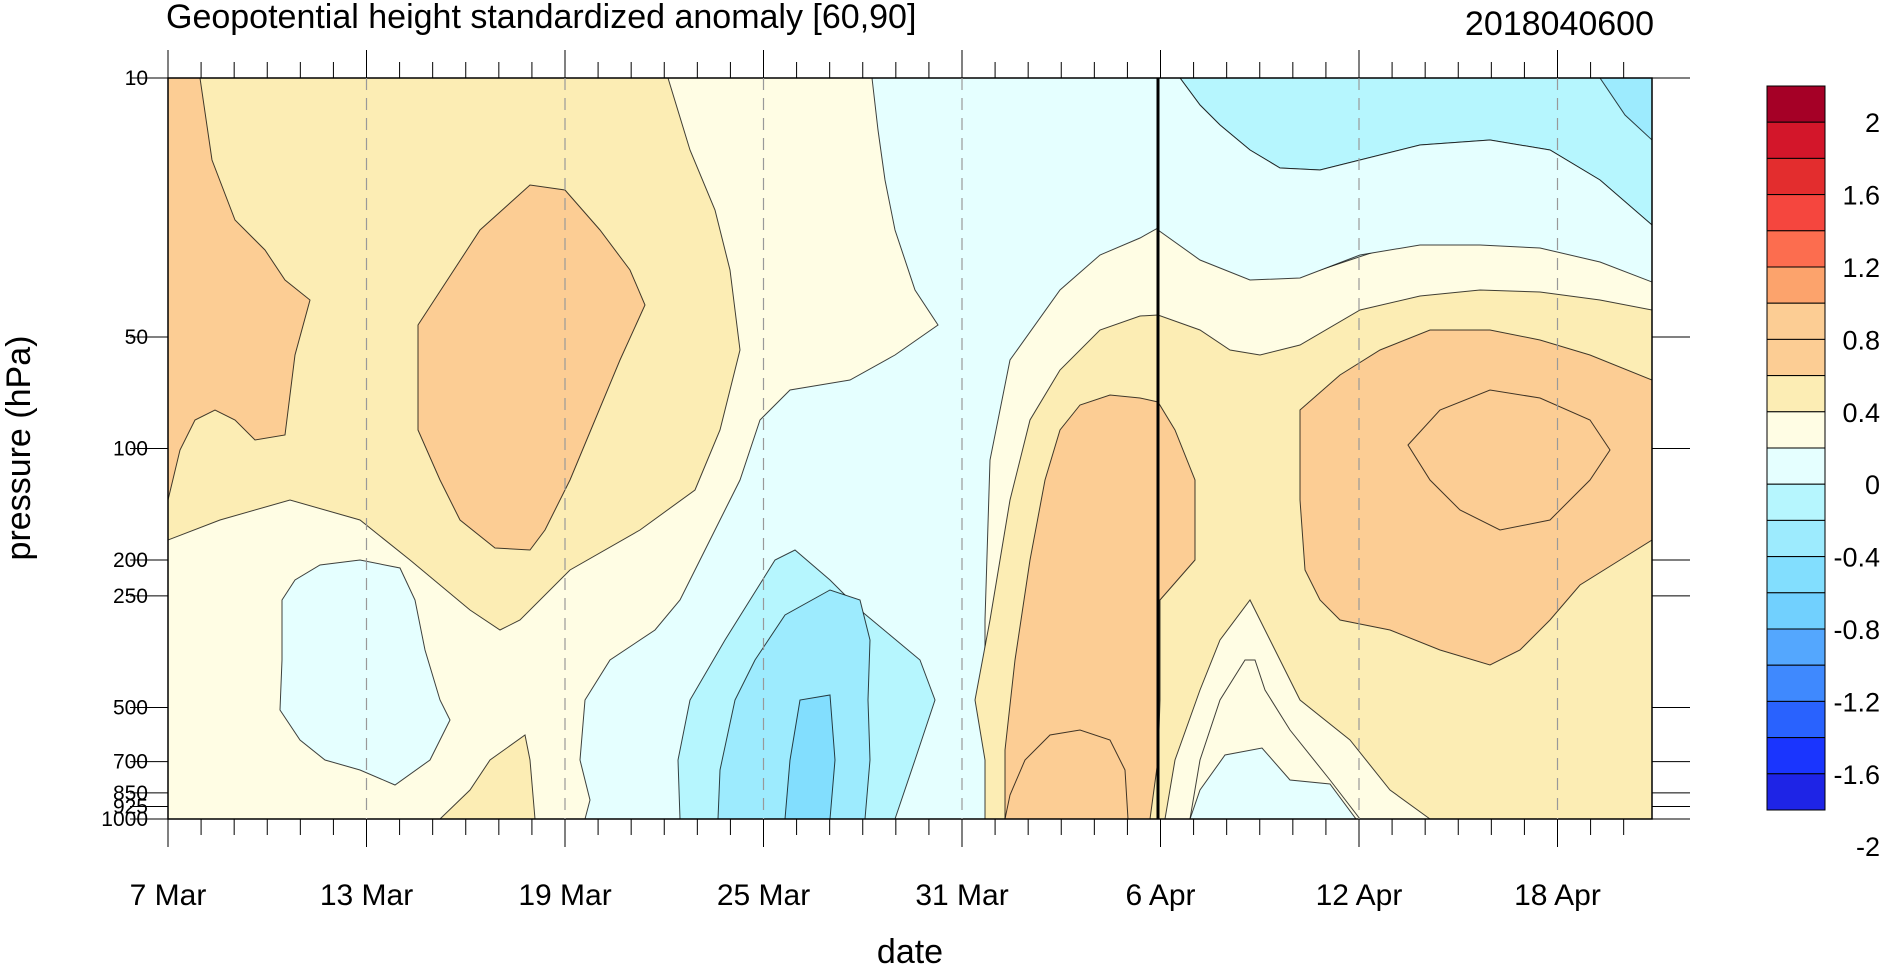 The width and height of the screenshot is (1889, 969). What do you see at coordinates (531, 367) in the screenshot?
I see `contour-region-orange-mid` at bounding box center [531, 367].